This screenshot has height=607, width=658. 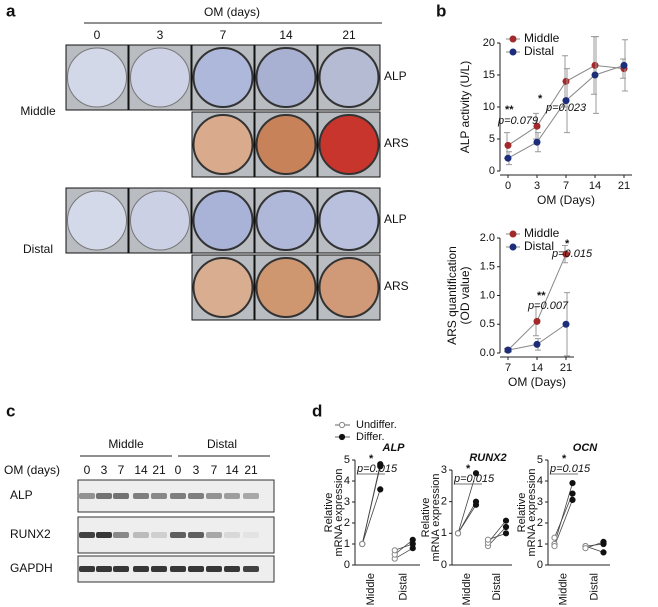 What do you see at coordinates (566, 200) in the screenshot?
I see `x-axis-label: OM (Days)` at bounding box center [566, 200].